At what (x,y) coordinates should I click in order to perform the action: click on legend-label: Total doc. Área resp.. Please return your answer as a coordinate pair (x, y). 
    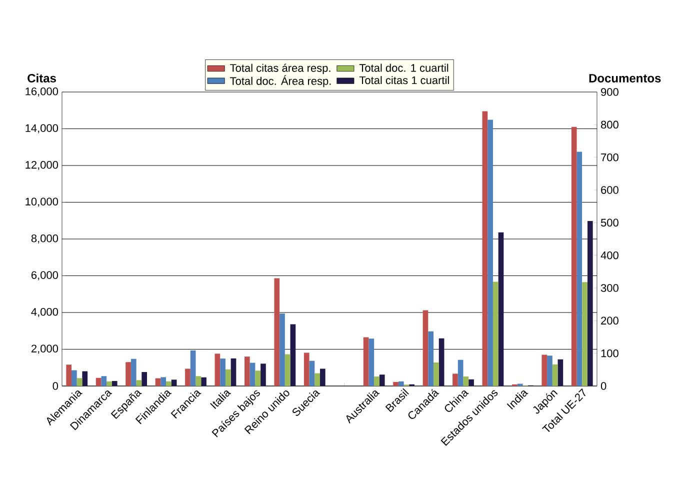
    Looking at the image, I should click on (280, 81).